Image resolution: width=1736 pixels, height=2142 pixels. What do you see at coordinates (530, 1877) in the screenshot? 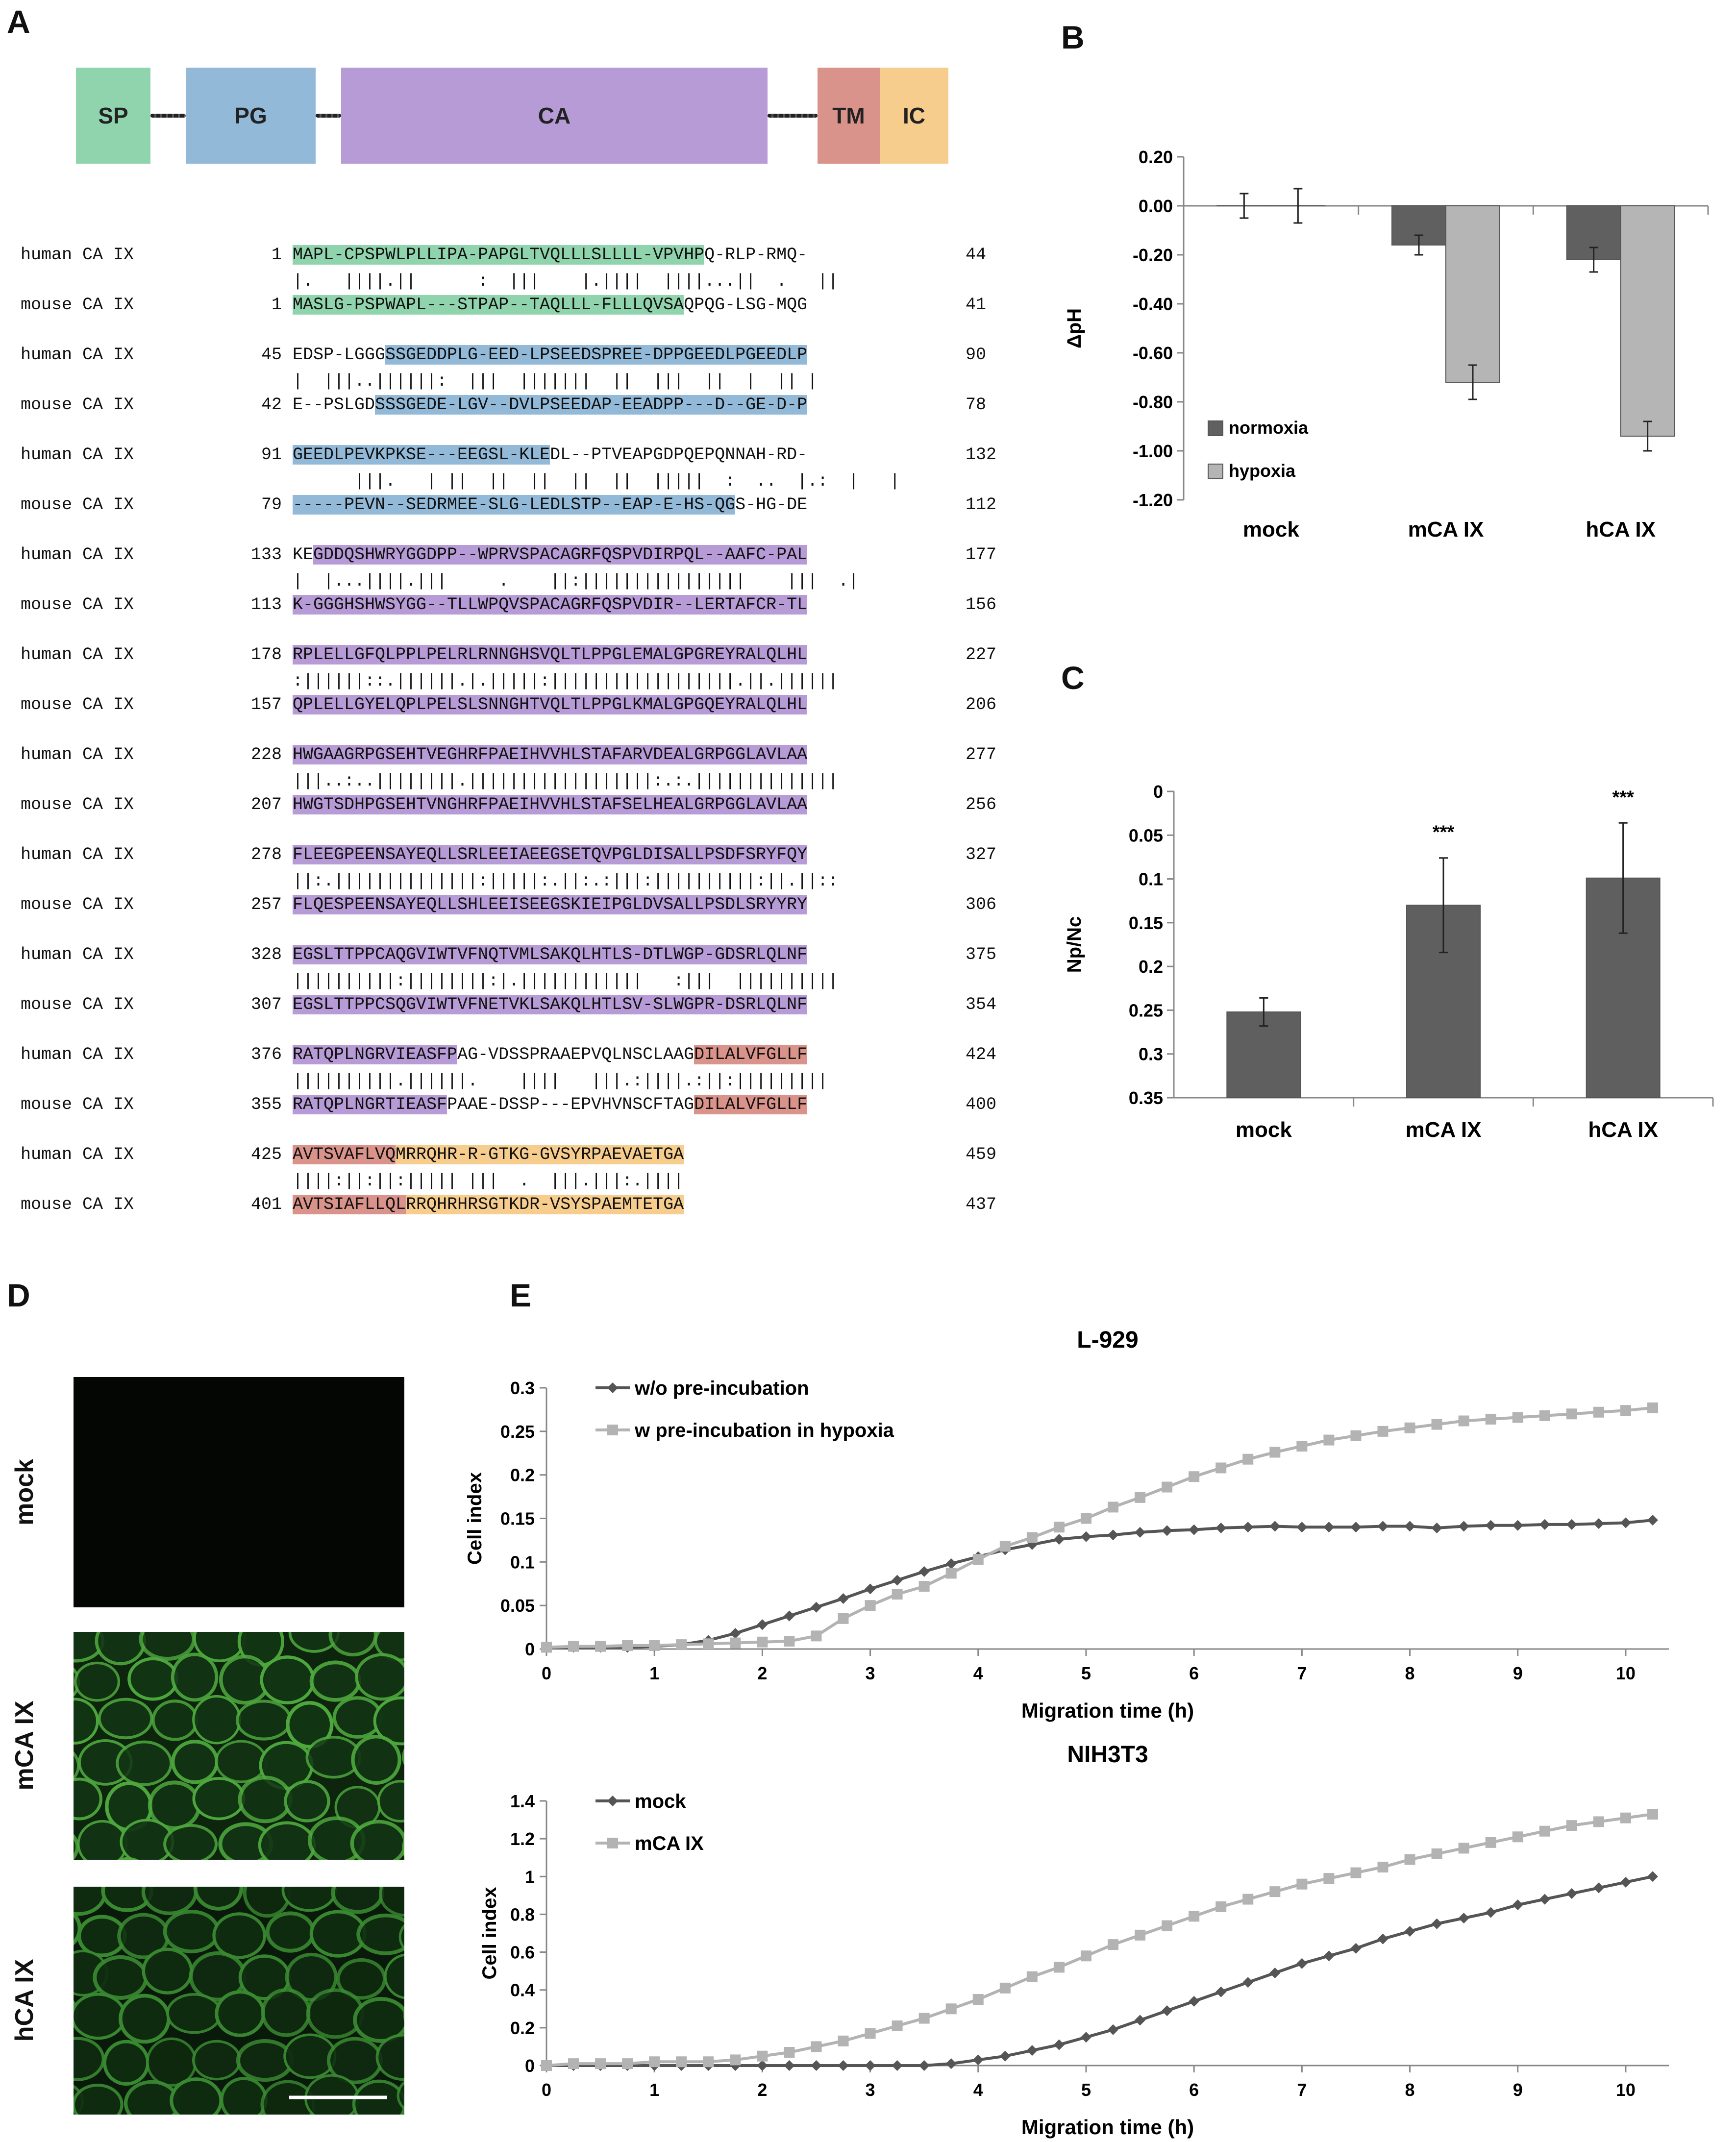
I see `y-tick-label: 1` at bounding box center [530, 1877].